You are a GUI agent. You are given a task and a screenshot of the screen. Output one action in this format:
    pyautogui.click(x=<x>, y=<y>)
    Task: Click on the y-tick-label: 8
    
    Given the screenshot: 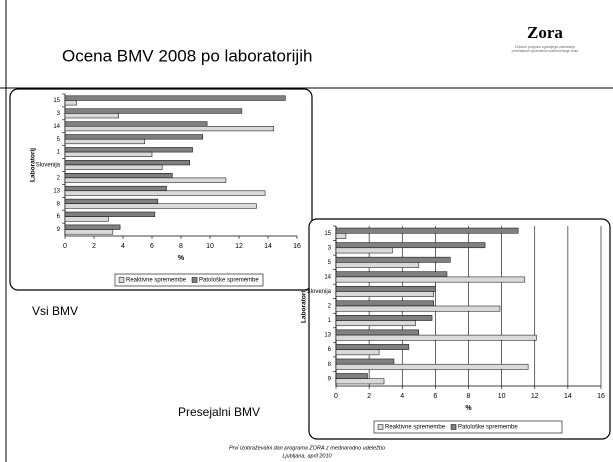 What is the action you would take?
    pyautogui.click(x=330, y=365)
    